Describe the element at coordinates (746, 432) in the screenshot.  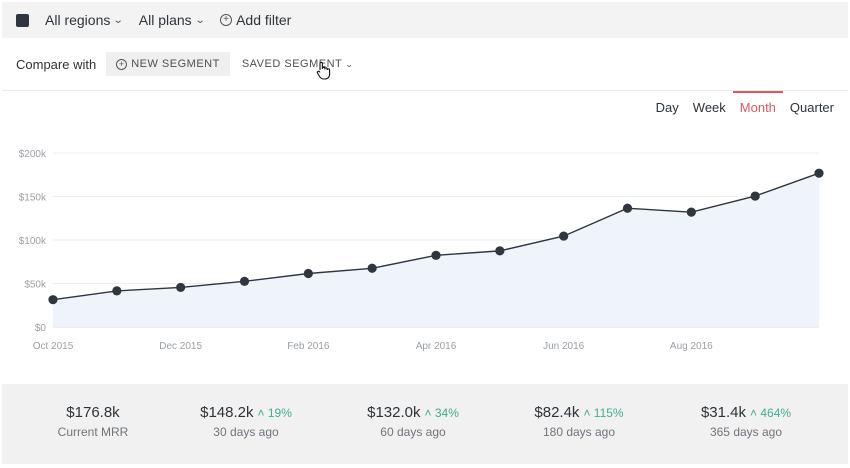
I see `stat-label: 365 days ago` at that location.